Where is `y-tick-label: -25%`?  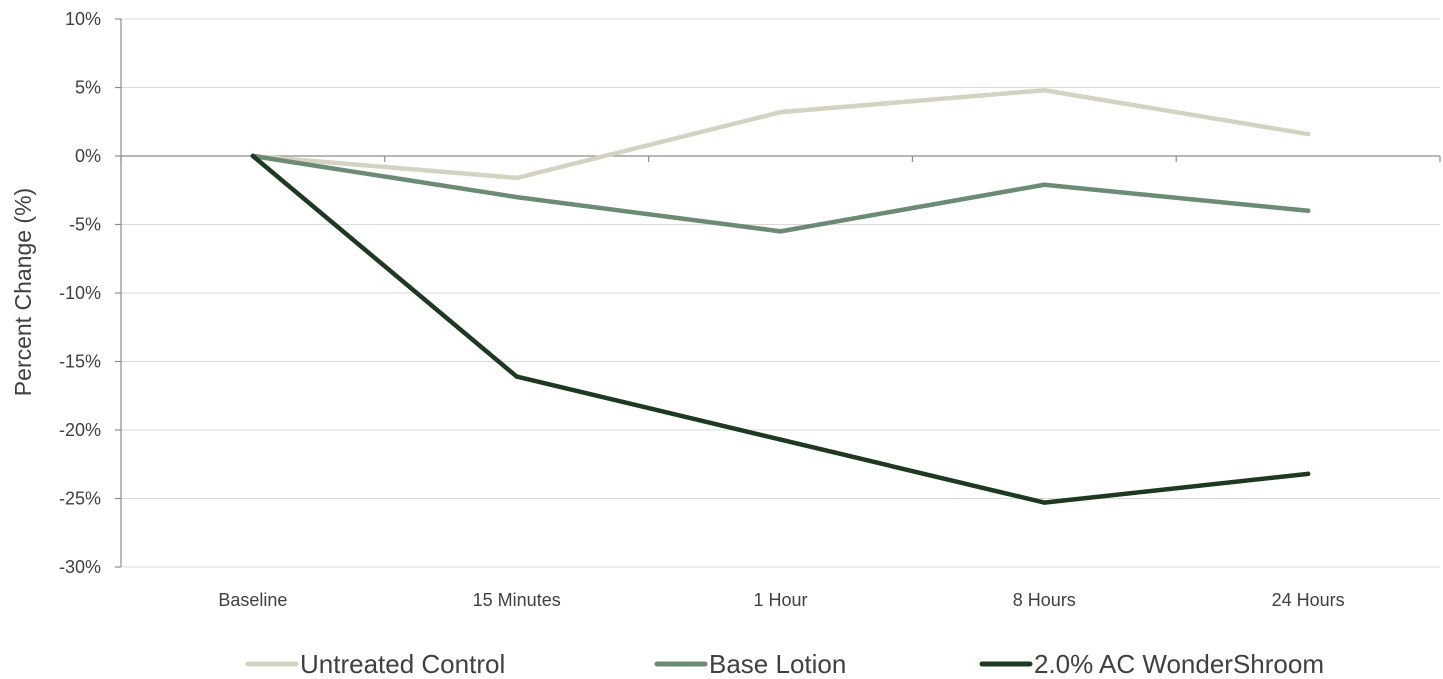 y-tick-label: -25% is located at coordinates (80, 499).